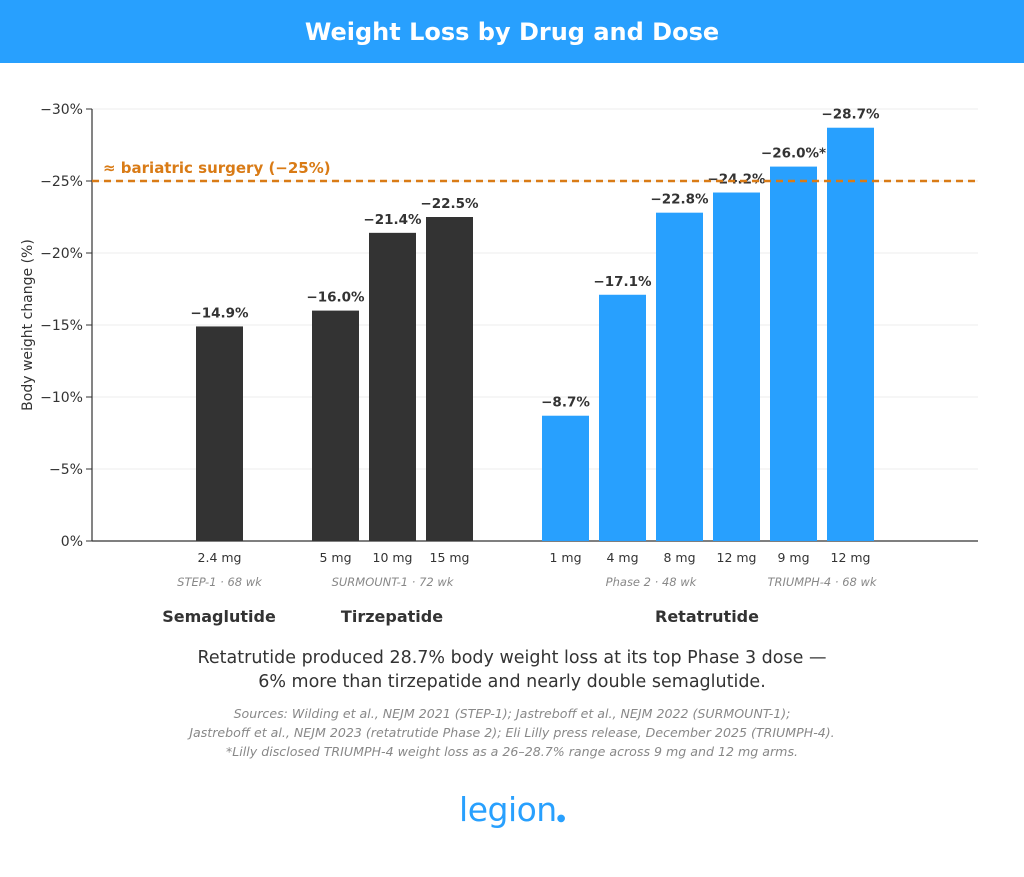 This screenshot has height=877, width=1024. I want to click on y-tick-label: −20%, so click(61, 254).